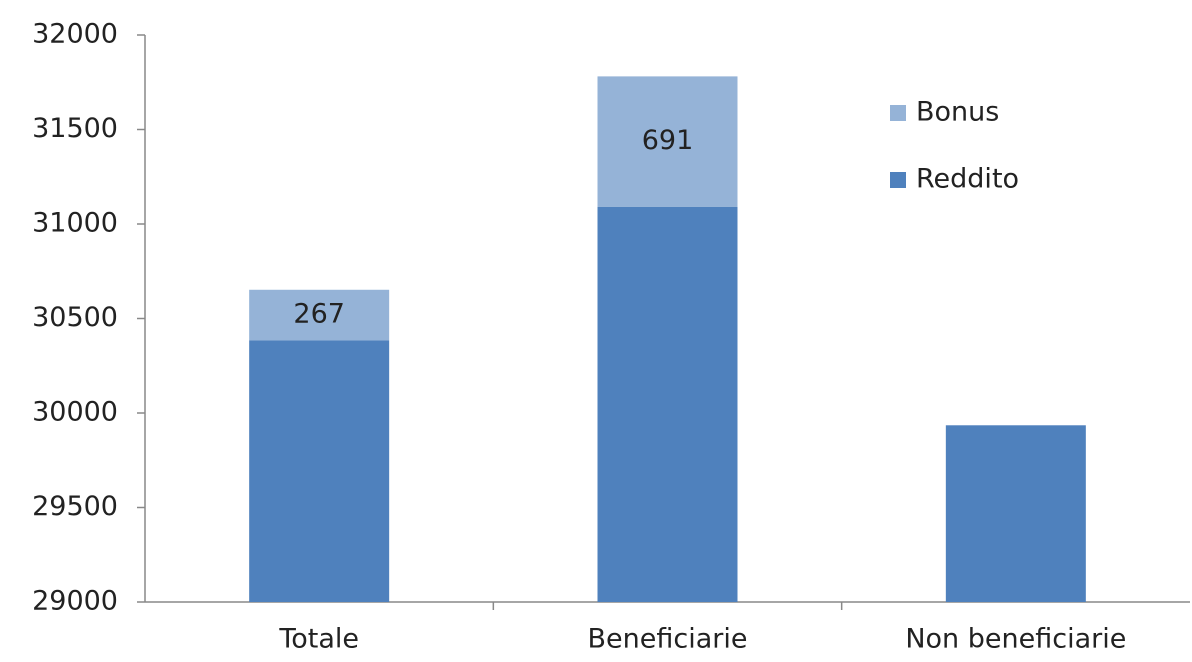 Image resolution: width=1192 pixels, height=662 pixels. I want to click on data-label: 691, so click(668, 140).